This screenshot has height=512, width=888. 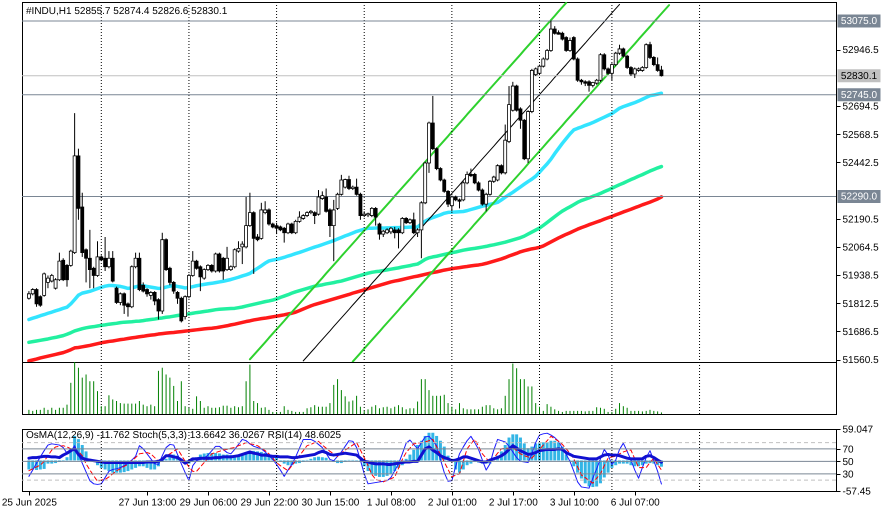 What do you see at coordinates (861, 163) in the screenshot?
I see `y-tick-label: 52442.5` at bounding box center [861, 163].